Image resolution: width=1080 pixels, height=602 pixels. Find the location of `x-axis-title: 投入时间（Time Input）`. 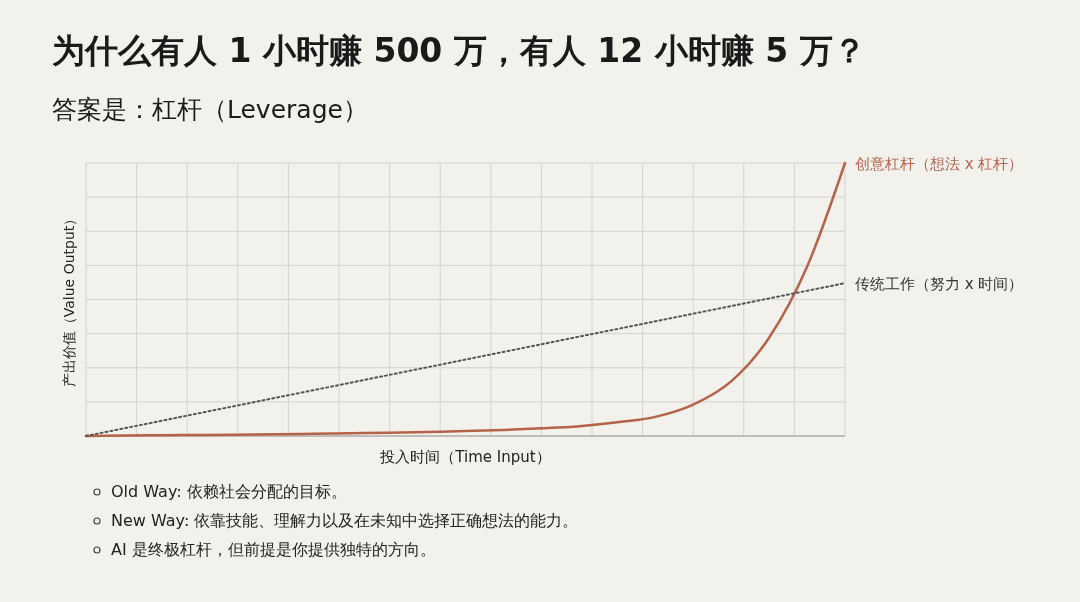

x-axis-title: 投入时间（Time Input） is located at coordinates (465, 457).